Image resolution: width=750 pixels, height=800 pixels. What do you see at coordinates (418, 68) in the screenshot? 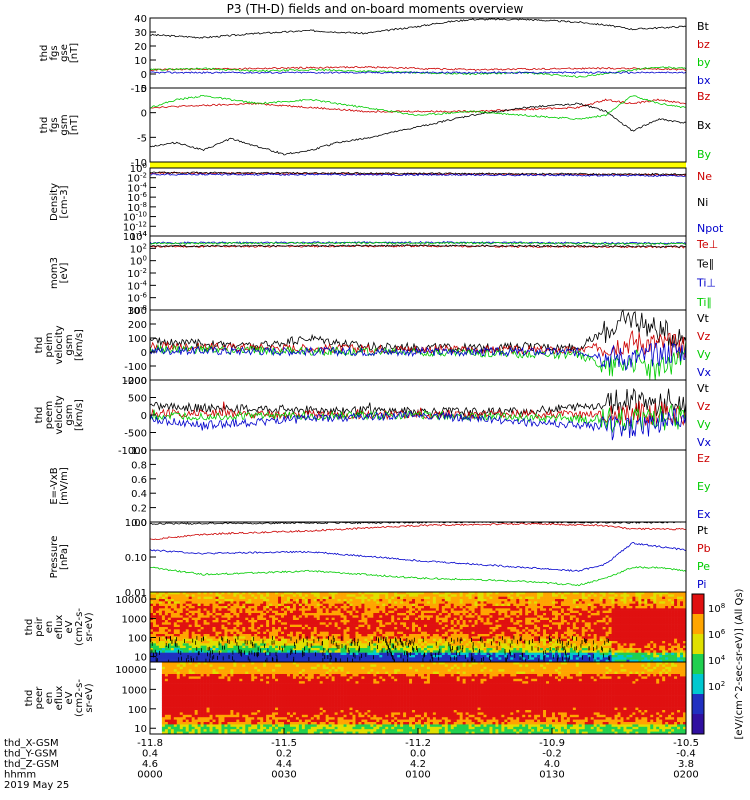
I see `series-bz-line` at bounding box center [418, 68].